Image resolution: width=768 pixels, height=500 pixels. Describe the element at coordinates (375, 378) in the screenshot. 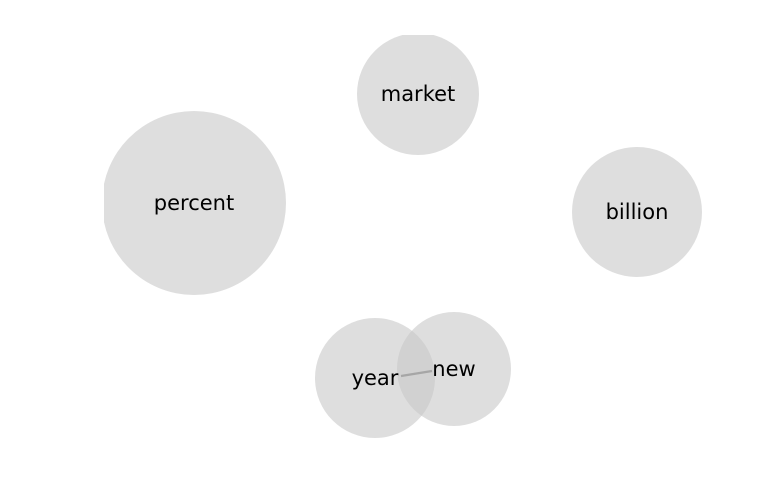

I see `node-label-year: year` at that location.